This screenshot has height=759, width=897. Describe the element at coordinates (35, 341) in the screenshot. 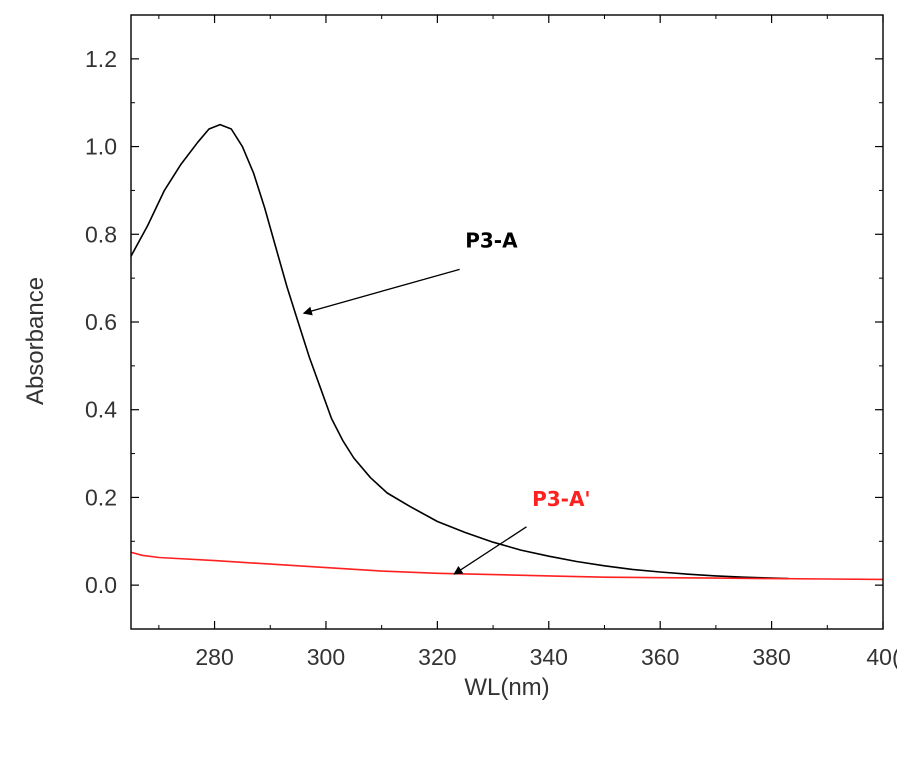

I see `y-axis-title: Absorbance` at that location.